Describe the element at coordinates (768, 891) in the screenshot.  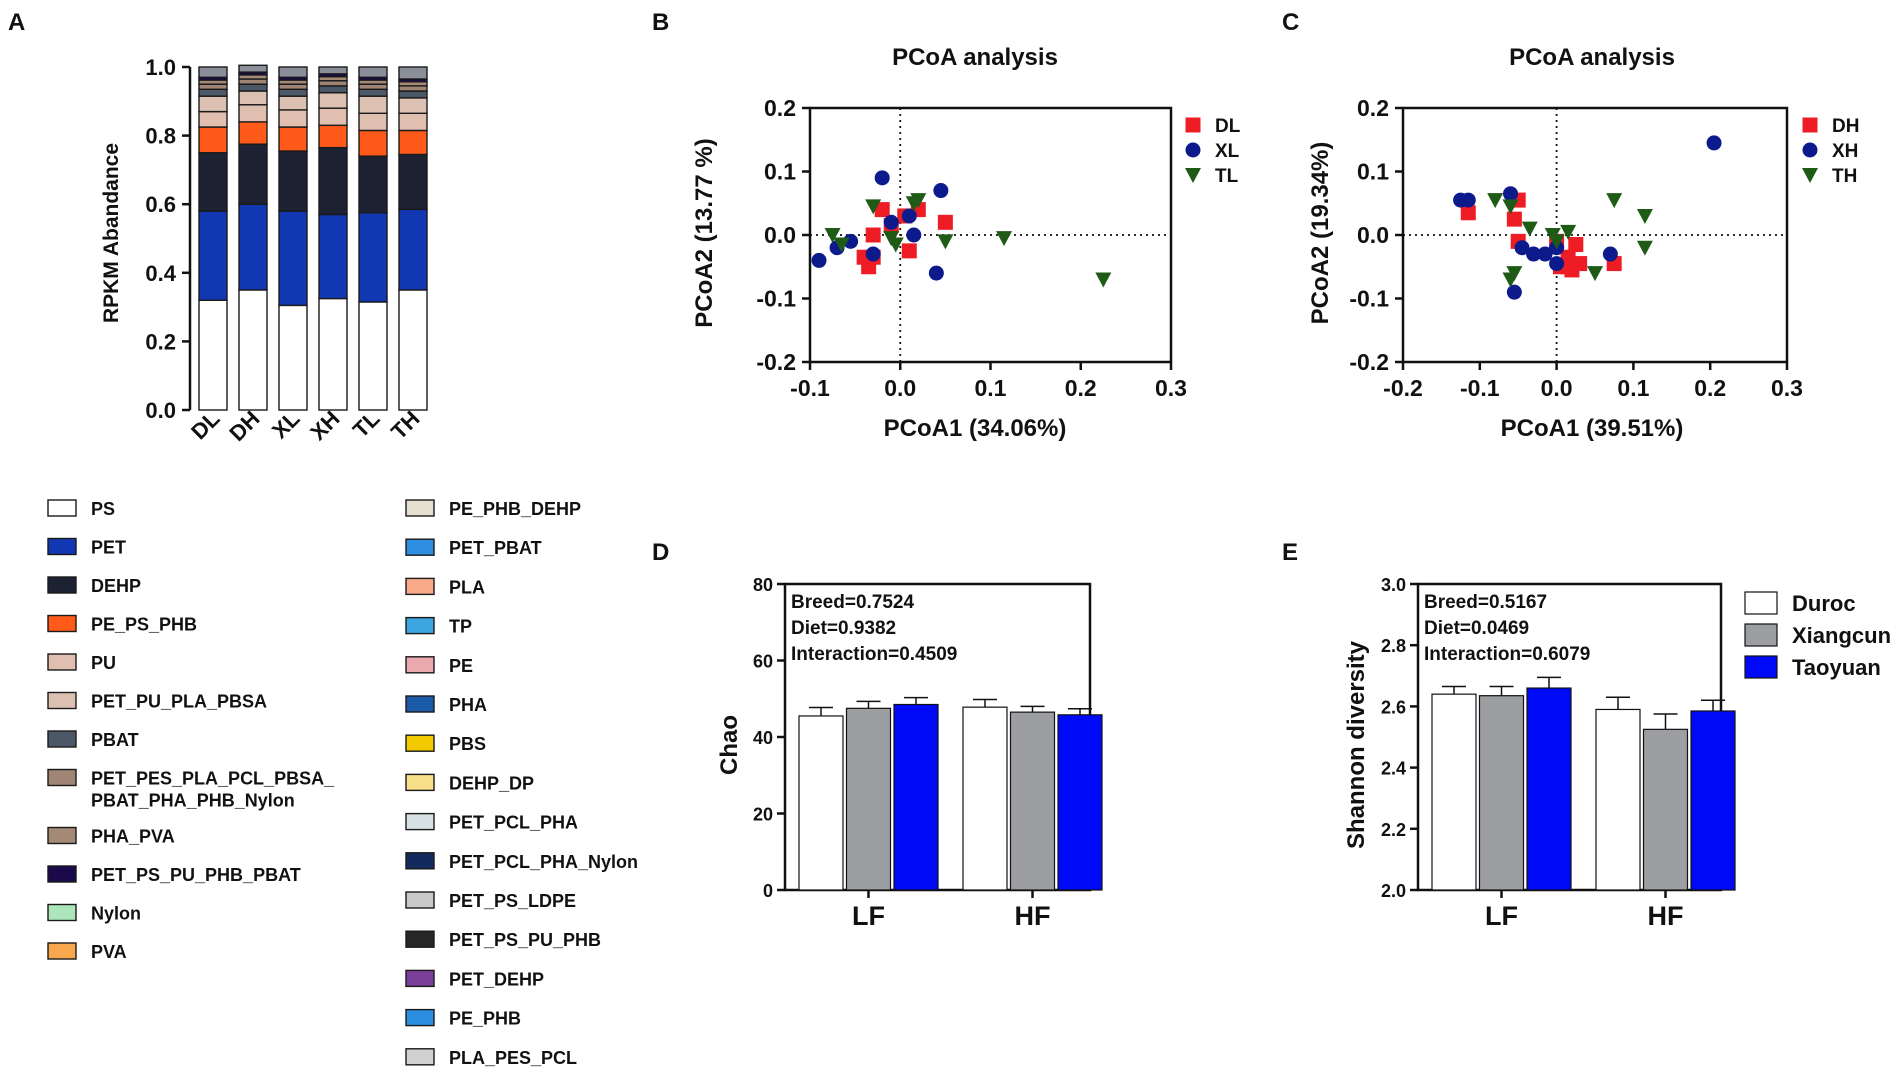
I see `ytick-label: 0` at that location.